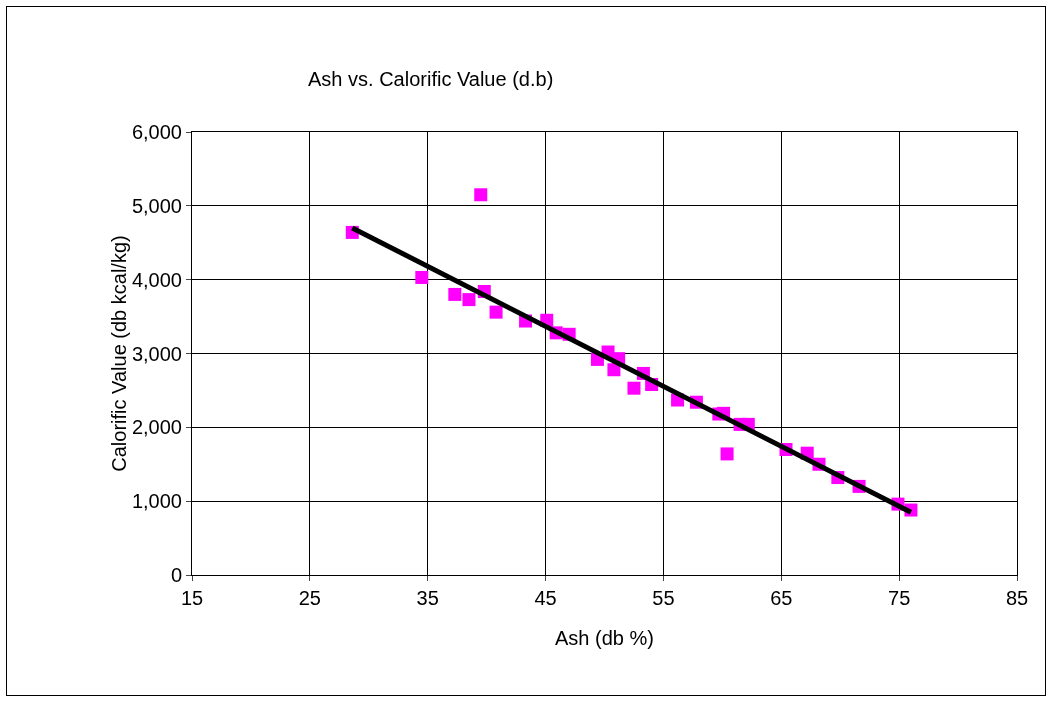  I want to click on x-tick-label: 35, so click(427, 598).